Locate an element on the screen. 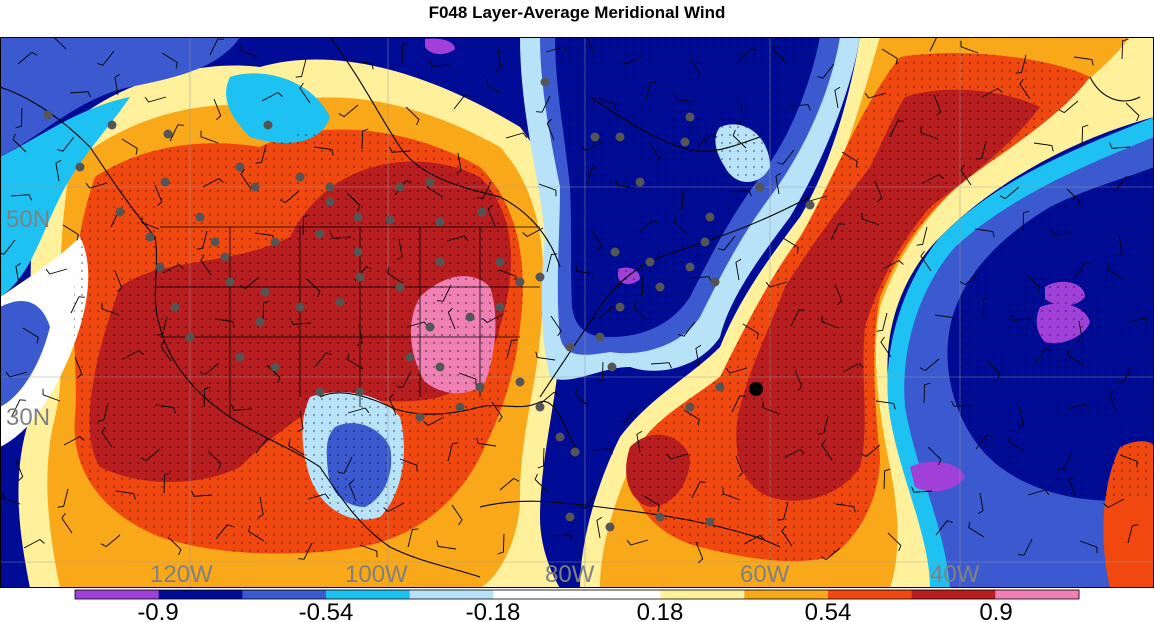 This screenshot has width=1154, height=622. colorbar-tick-2: -0.54 is located at coordinates (326, 610).